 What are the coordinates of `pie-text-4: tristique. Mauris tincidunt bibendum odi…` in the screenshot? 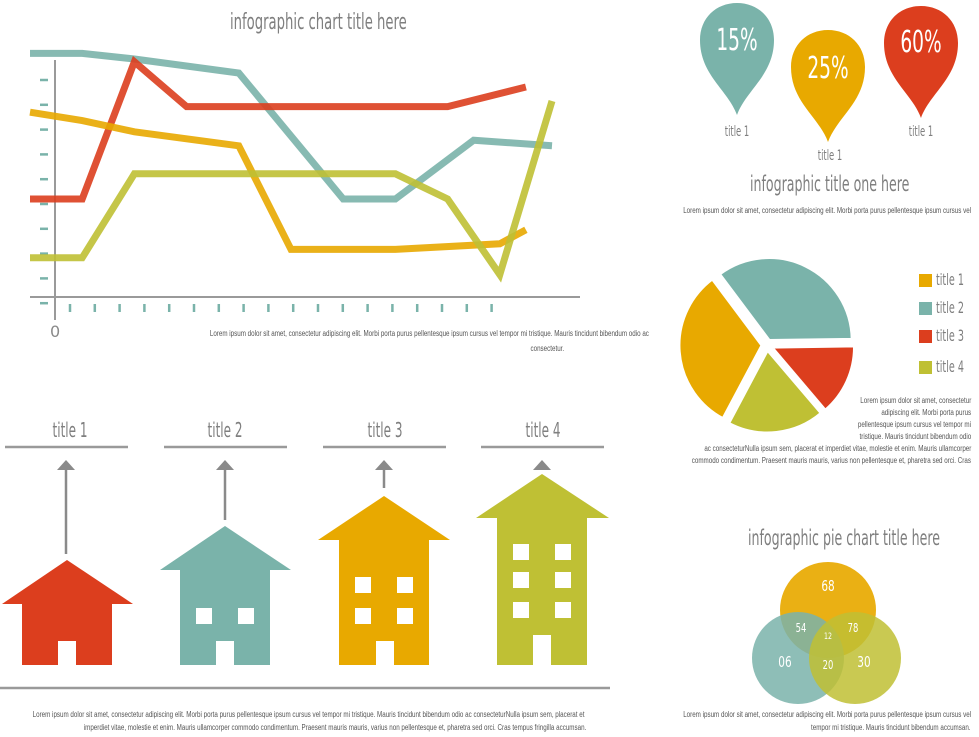 It's located at (915, 436).